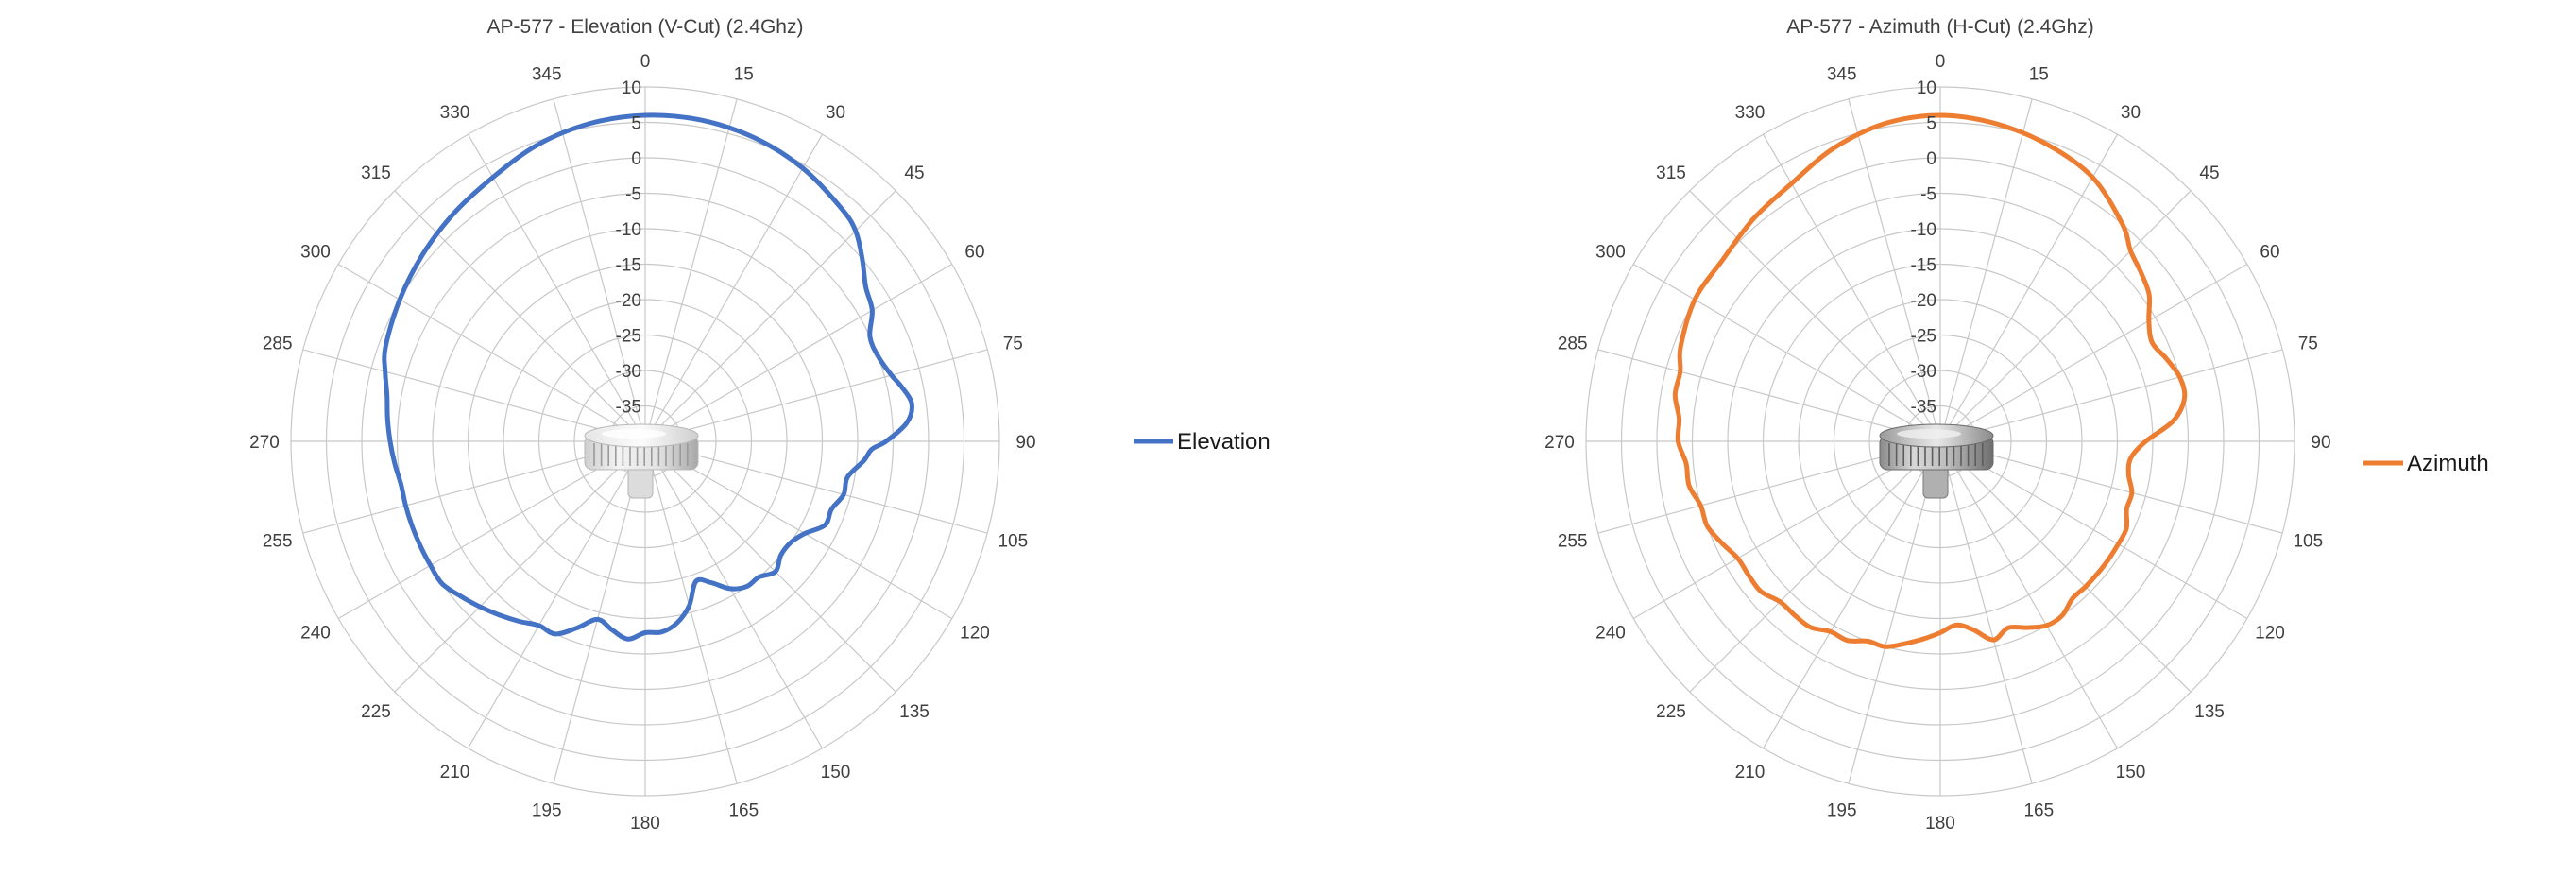  Describe the element at coordinates (1926, 88) in the screenshot. I see `radial-tick-label: 10` at that location.